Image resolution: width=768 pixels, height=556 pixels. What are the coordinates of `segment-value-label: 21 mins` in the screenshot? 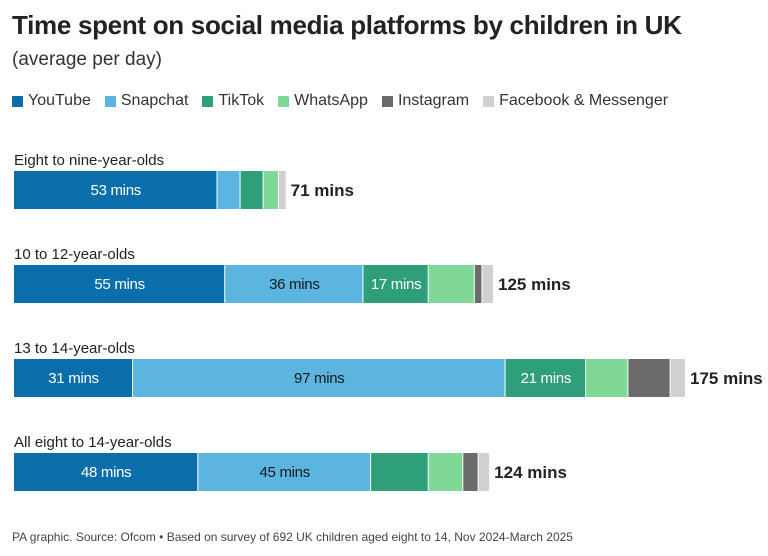 It's located at (546, 378).